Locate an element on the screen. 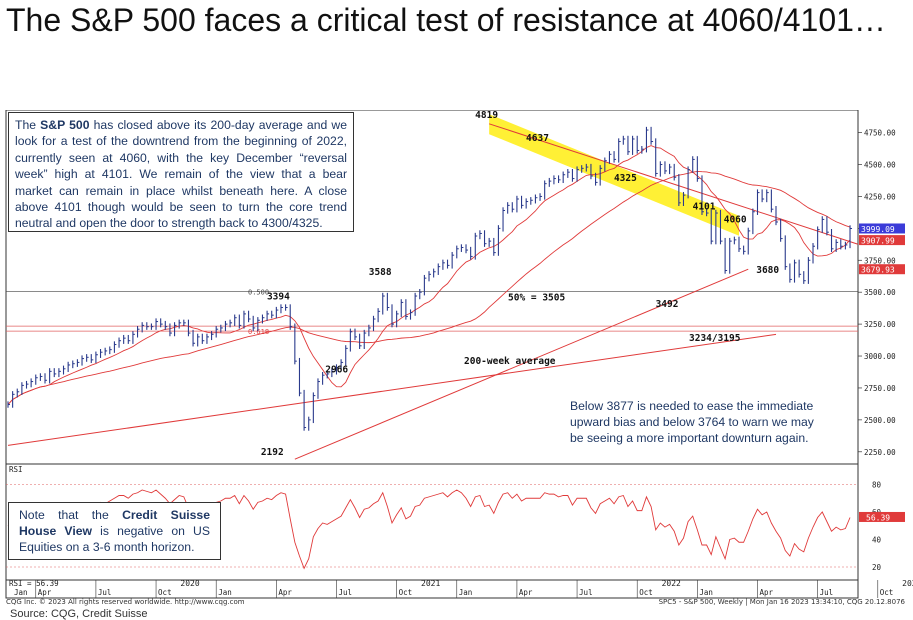 Image resolution: width=913 pixels, height=620 pixels. x-year-label: 2023 is located at coordinates (907, 583).